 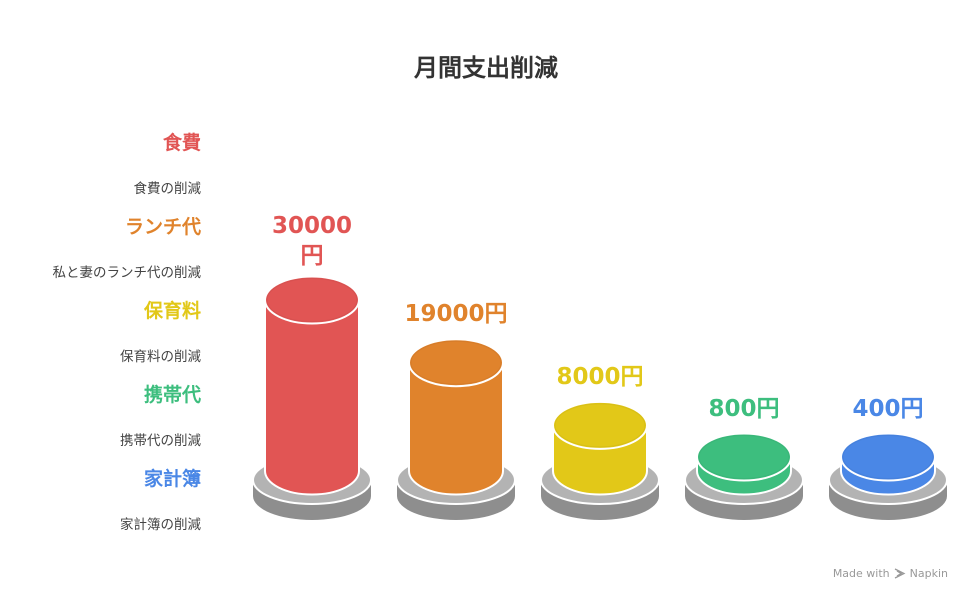 What do you see at coordinates (101, 506) in the screenshot?
I see `legend-item: 家計簿 家計簿の削減` at bounding box center [101, 506].